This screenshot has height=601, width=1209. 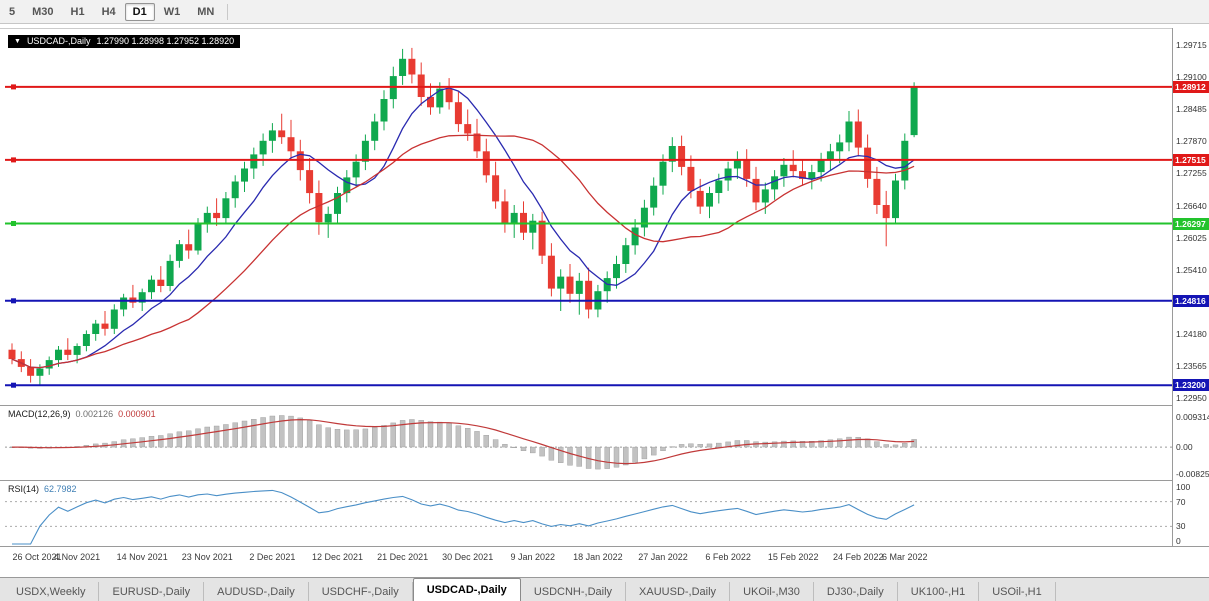 I want to click on price-line-badge: 1.23200, so click(x=1191, y=385).